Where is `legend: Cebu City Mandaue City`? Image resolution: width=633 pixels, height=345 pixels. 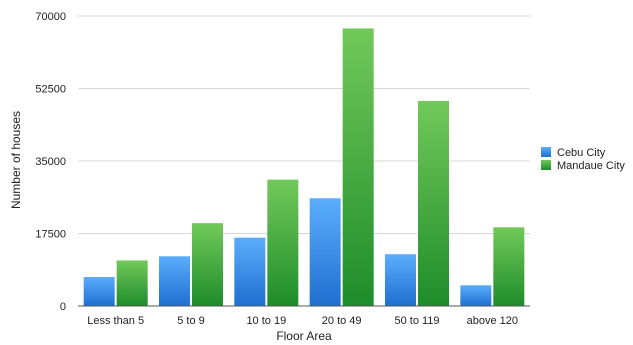 legend: Cebu City Mandaue City is located at coordinates (583, 159).